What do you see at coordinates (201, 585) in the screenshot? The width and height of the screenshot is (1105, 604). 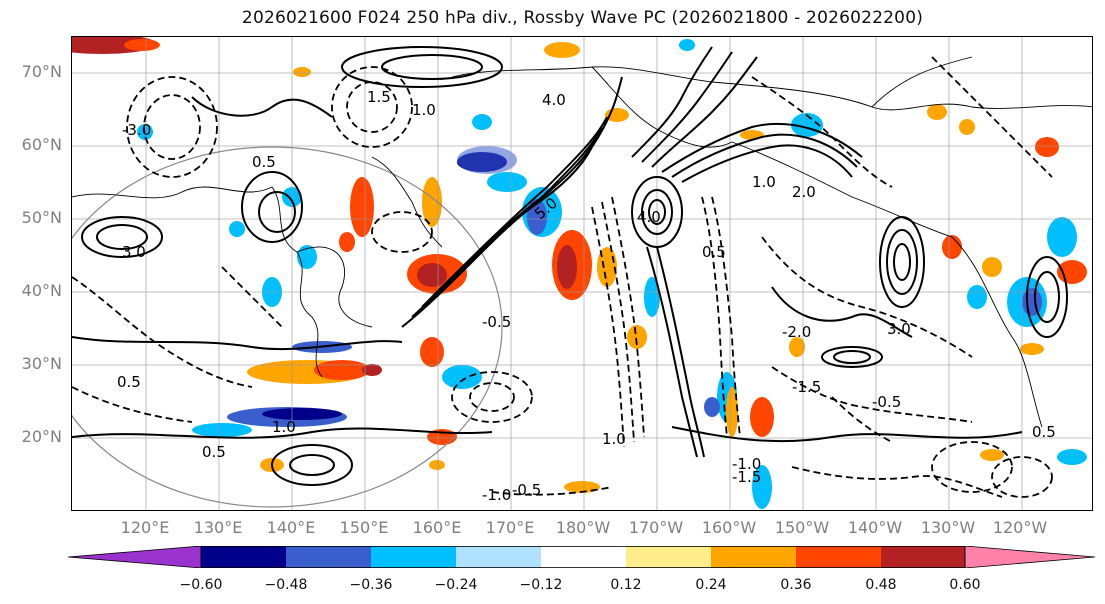 I see `colorbar-tick: −0.60` at bounding box center [201, 585].